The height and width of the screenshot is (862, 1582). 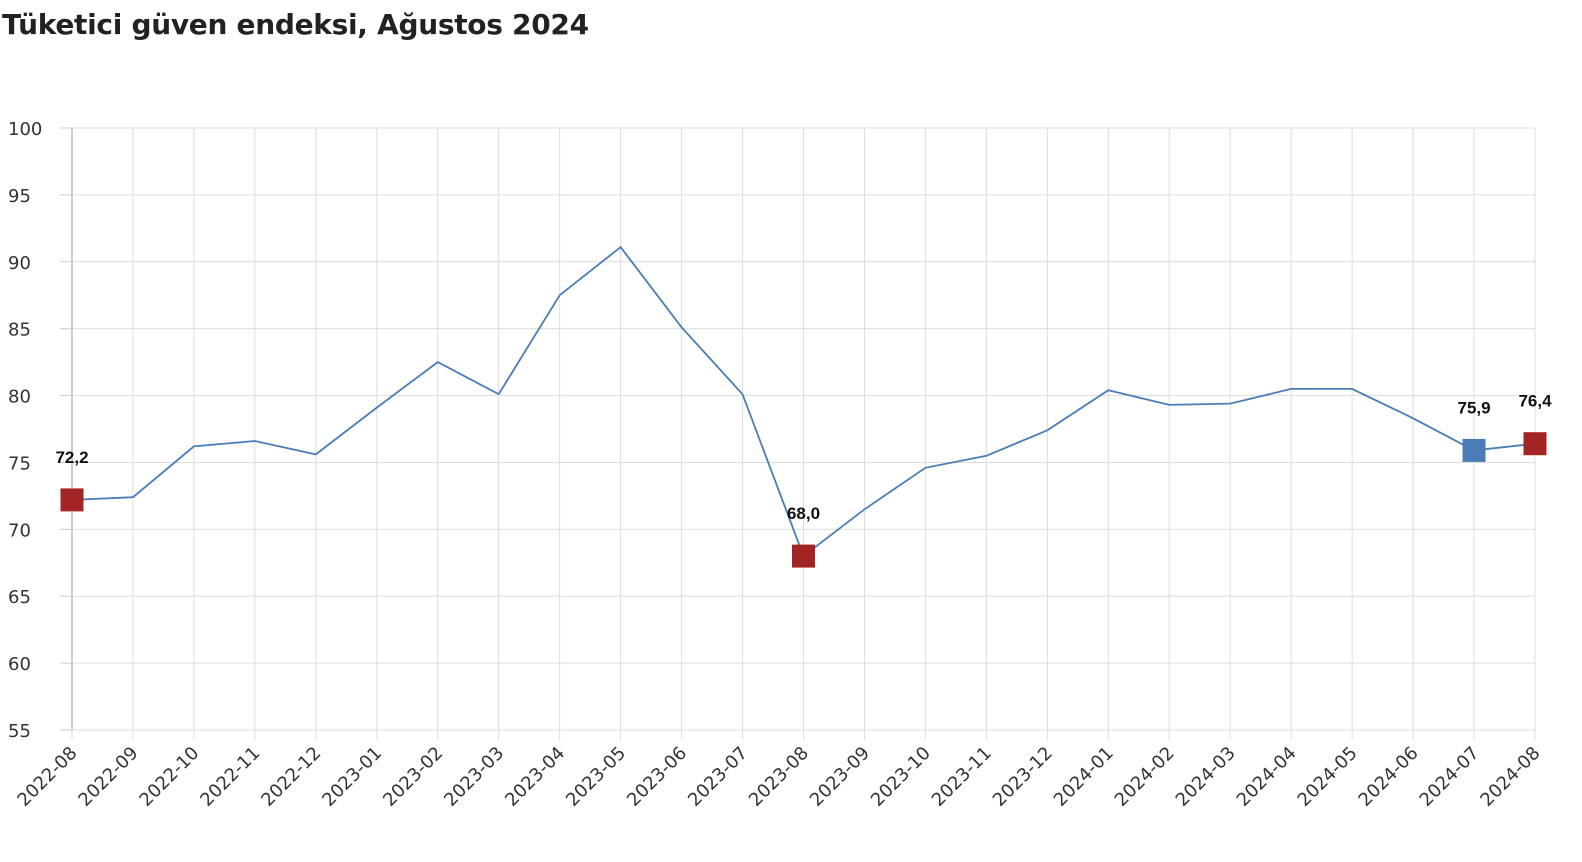 What do you see at coordinates (718, 777) in the screenshot?
I see `x-tick-label: 2023-07` at bounding box center [718, 777].